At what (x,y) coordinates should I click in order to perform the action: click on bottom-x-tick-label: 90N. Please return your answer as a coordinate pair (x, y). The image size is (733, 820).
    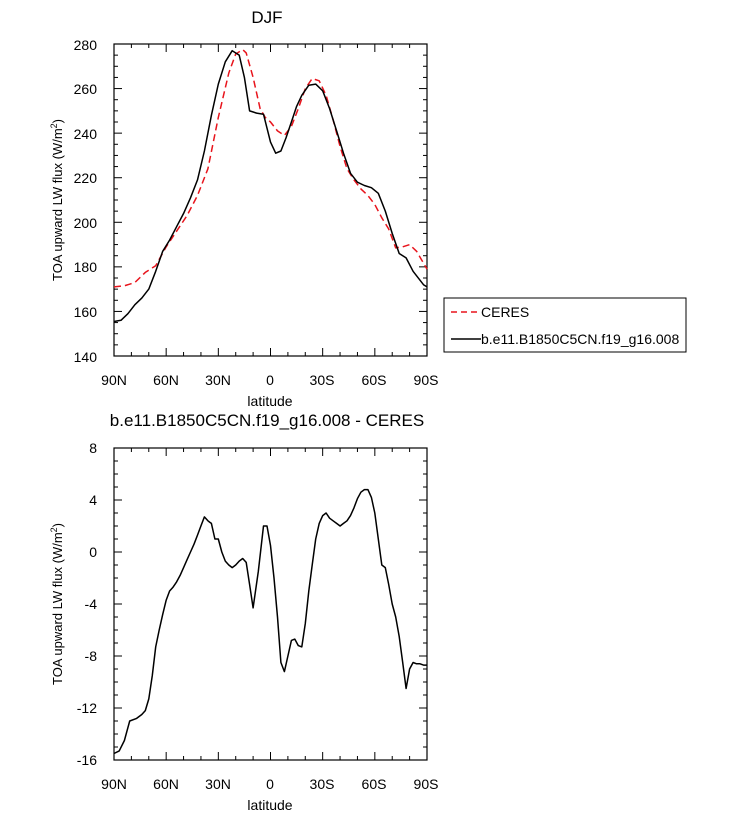
    Looking at the image, I should click on (114, 784).